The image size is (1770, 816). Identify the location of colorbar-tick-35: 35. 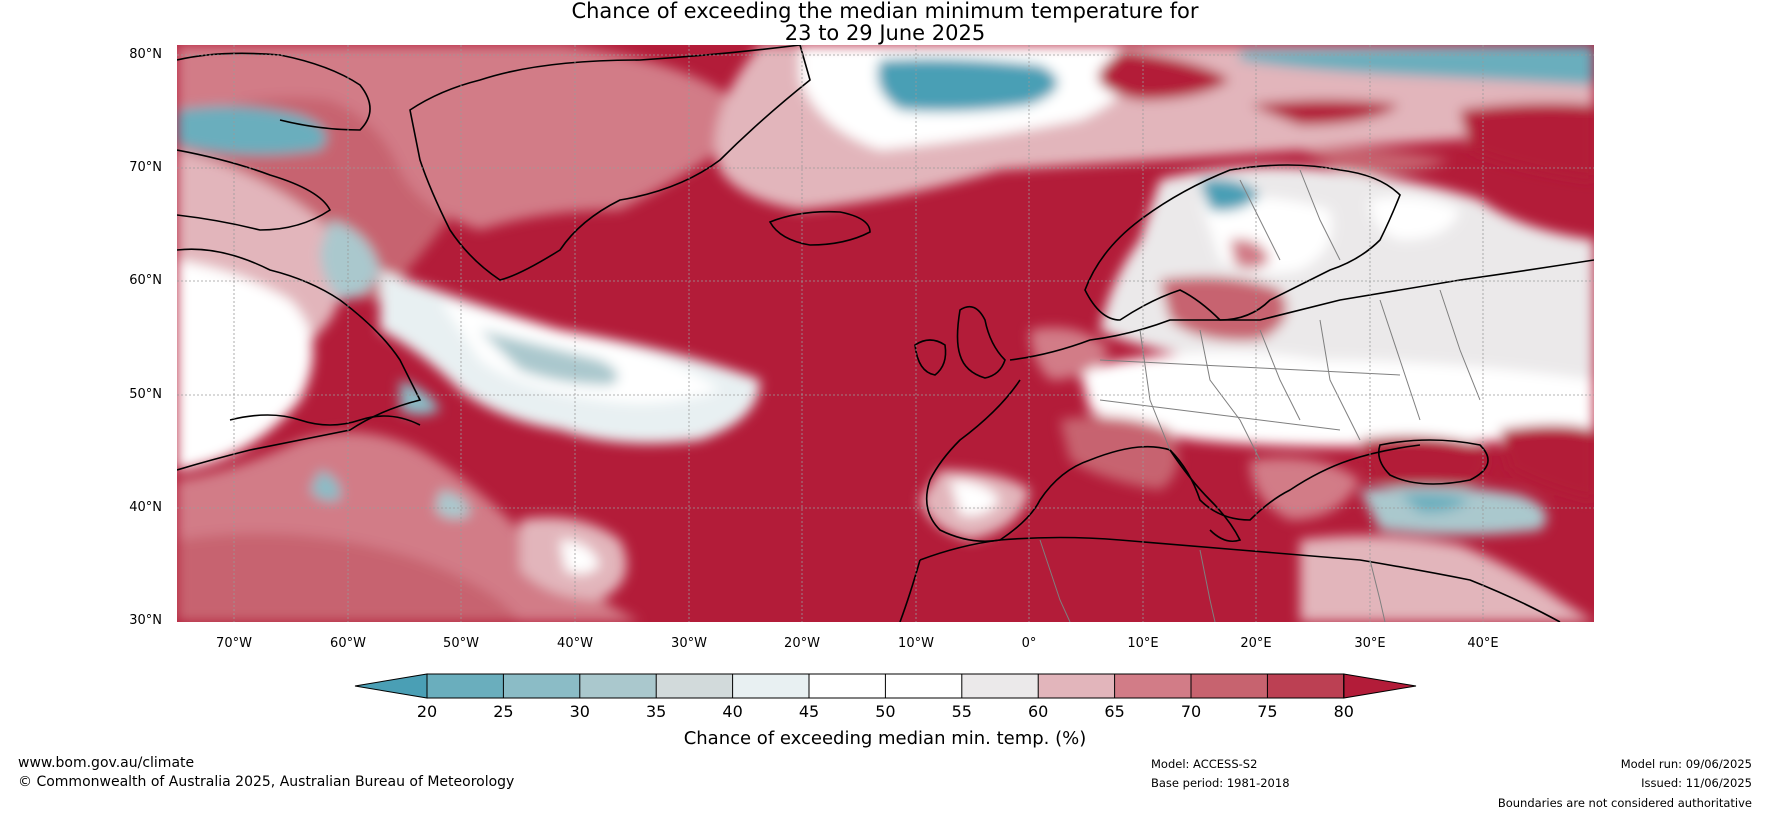
(656, 711).